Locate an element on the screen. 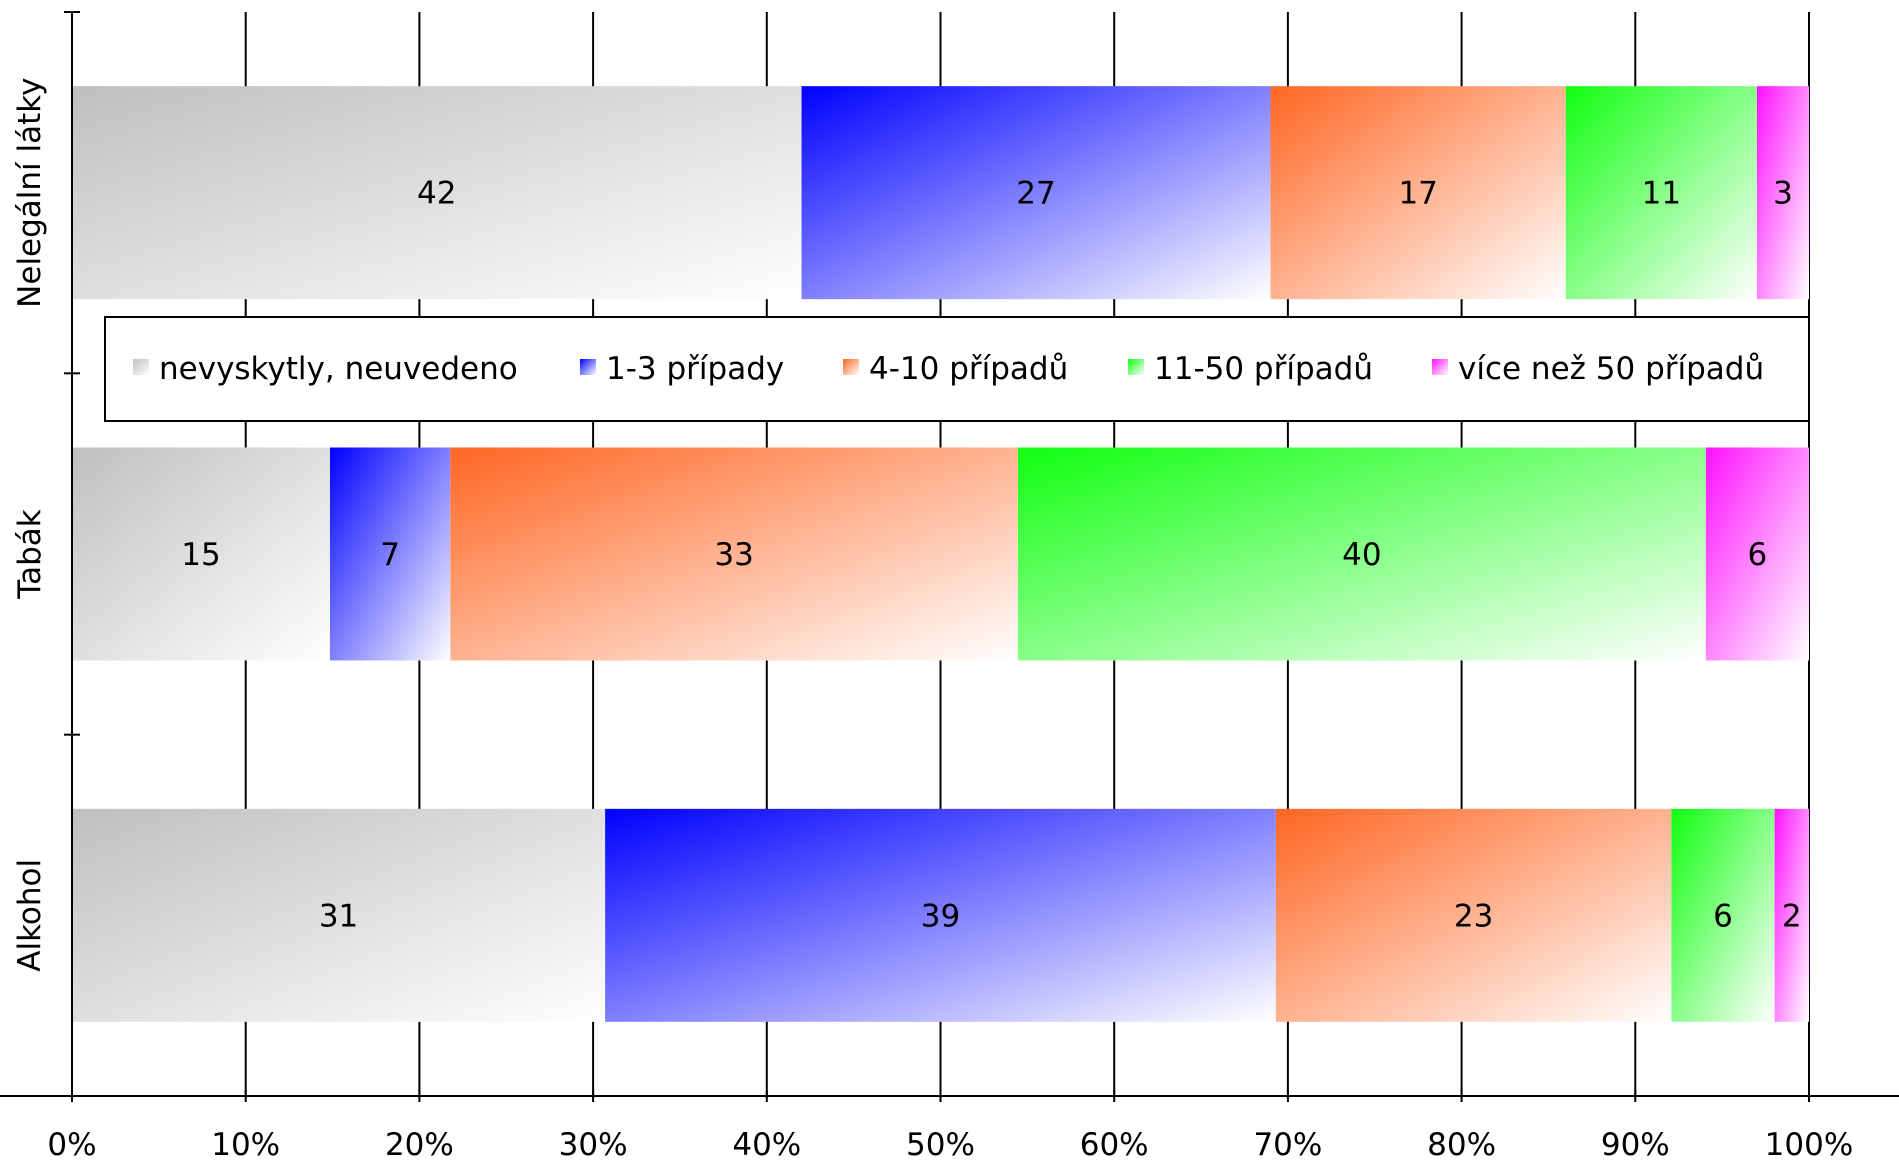 Image resolution: width=1899 pixels, height=1160 pixels. data-label: 7 is located at coordinates (390, 555).